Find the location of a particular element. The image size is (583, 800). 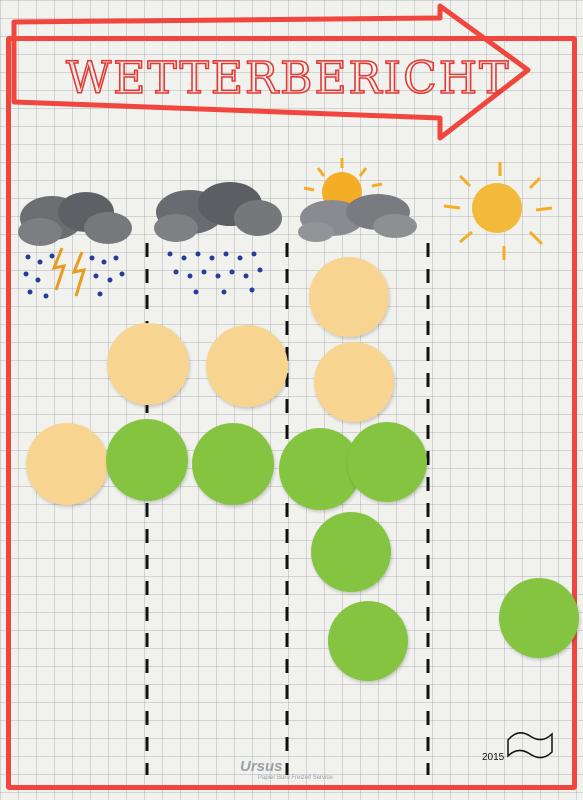

rain-cloud-icon is located at coordinates (218, 238).